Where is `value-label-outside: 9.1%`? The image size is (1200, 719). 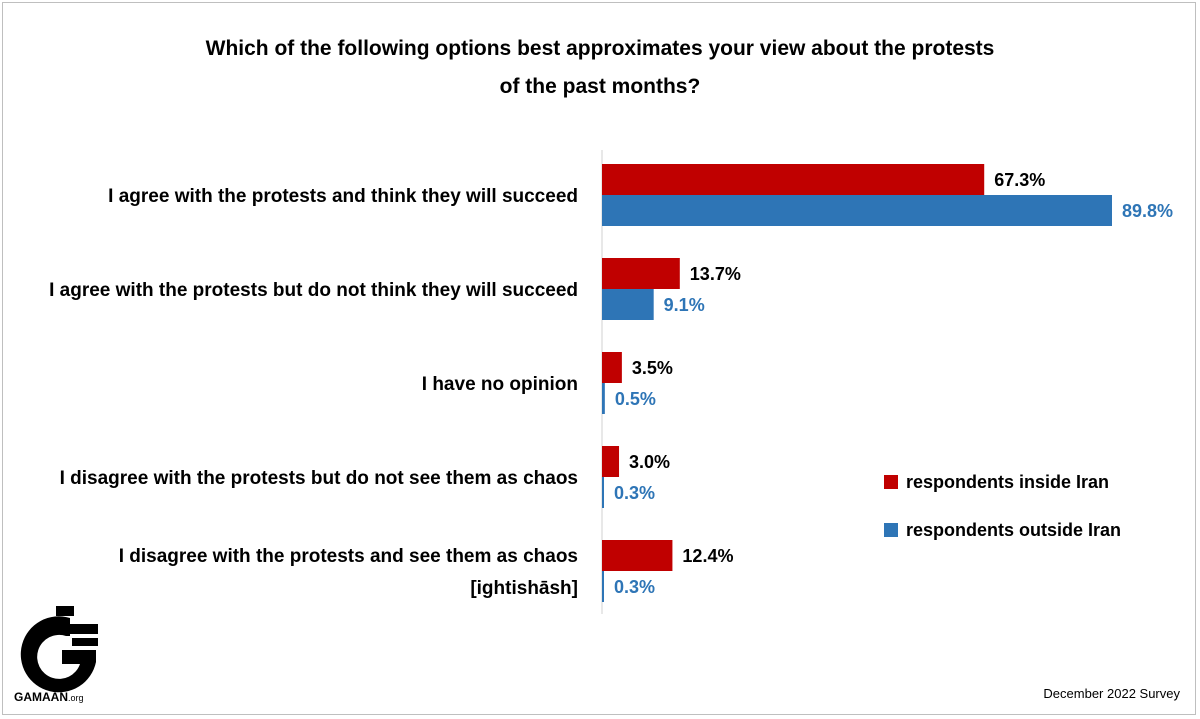 value-label-outside: 9.1% is located at coordinates (684, 305).